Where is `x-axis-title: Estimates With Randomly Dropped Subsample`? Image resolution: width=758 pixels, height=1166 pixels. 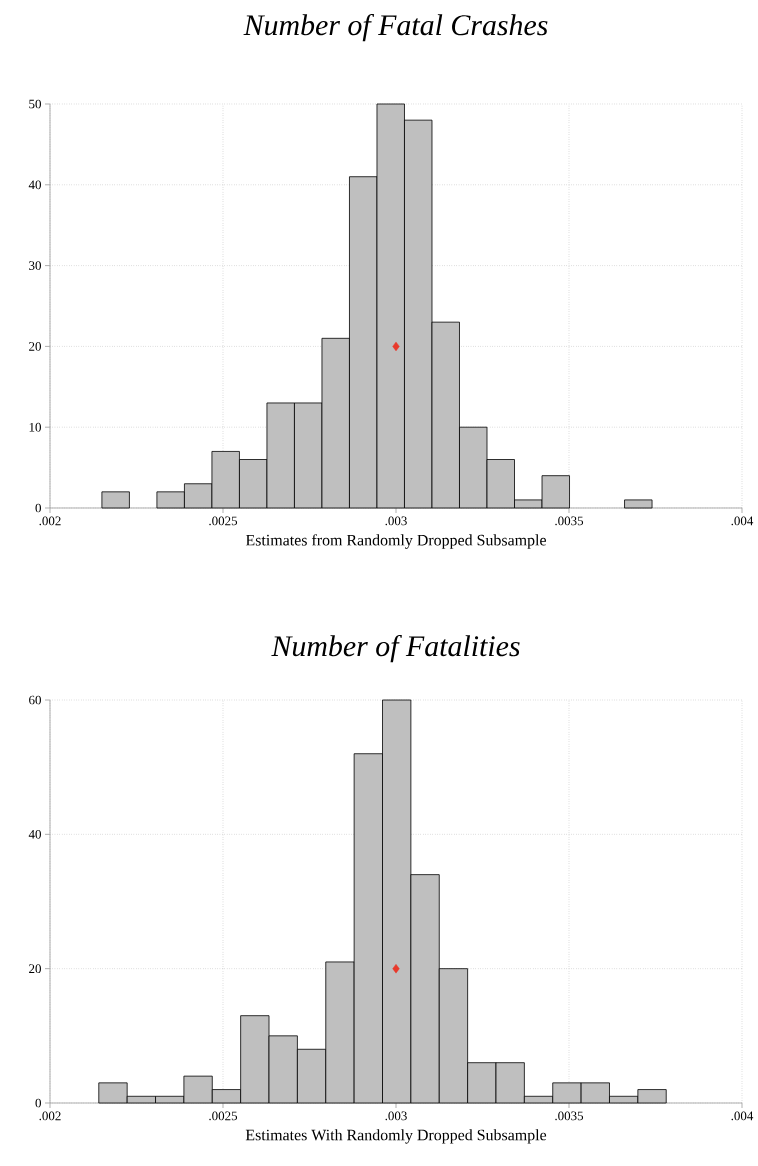
x-axis-title: Estimates With Randomly Dropped Subsample is located at coordinates (396, 1136).